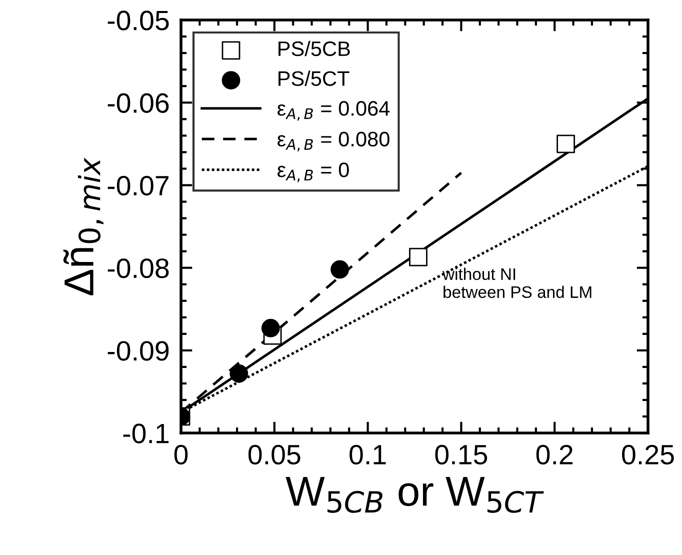 This screenshot has height=555, width=682. I want to click on y-tick-label: -0.1, so click(146, 434).